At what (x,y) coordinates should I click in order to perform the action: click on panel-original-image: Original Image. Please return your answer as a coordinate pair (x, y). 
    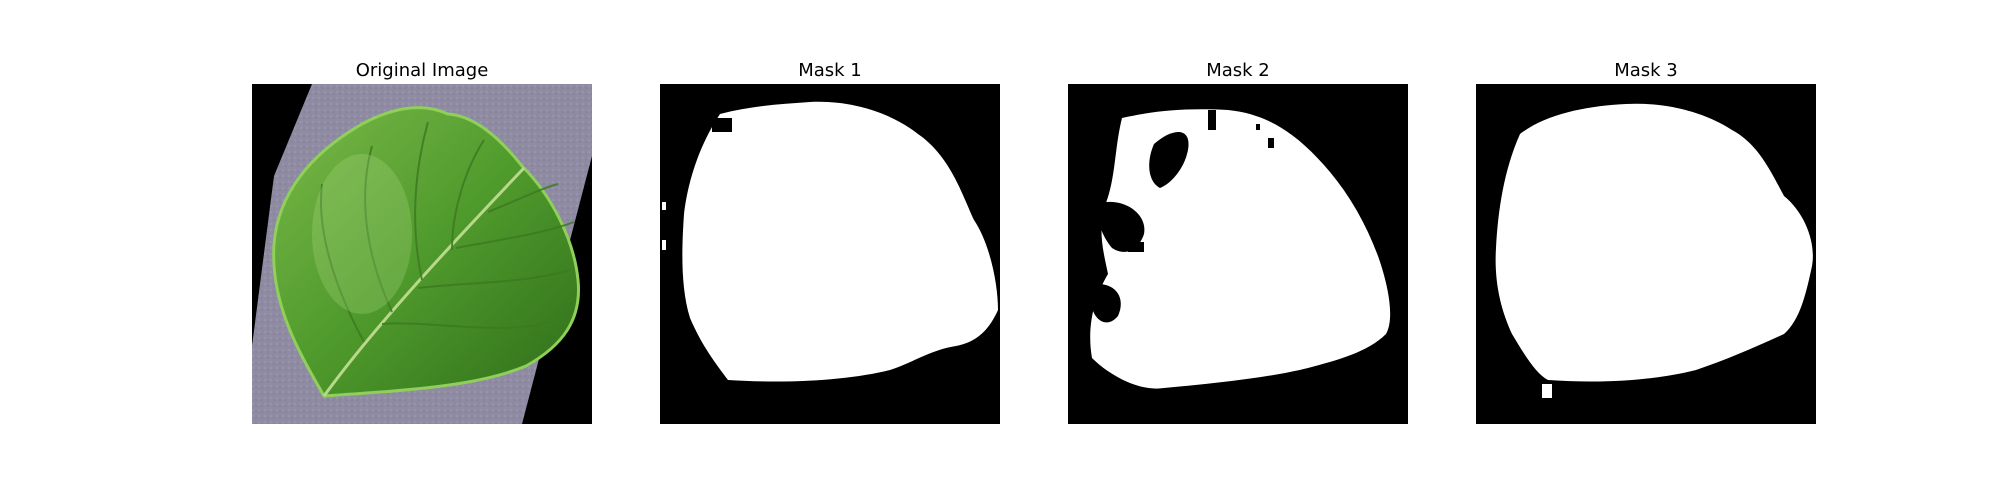
    Looking at the image, I should click on (422, 71).